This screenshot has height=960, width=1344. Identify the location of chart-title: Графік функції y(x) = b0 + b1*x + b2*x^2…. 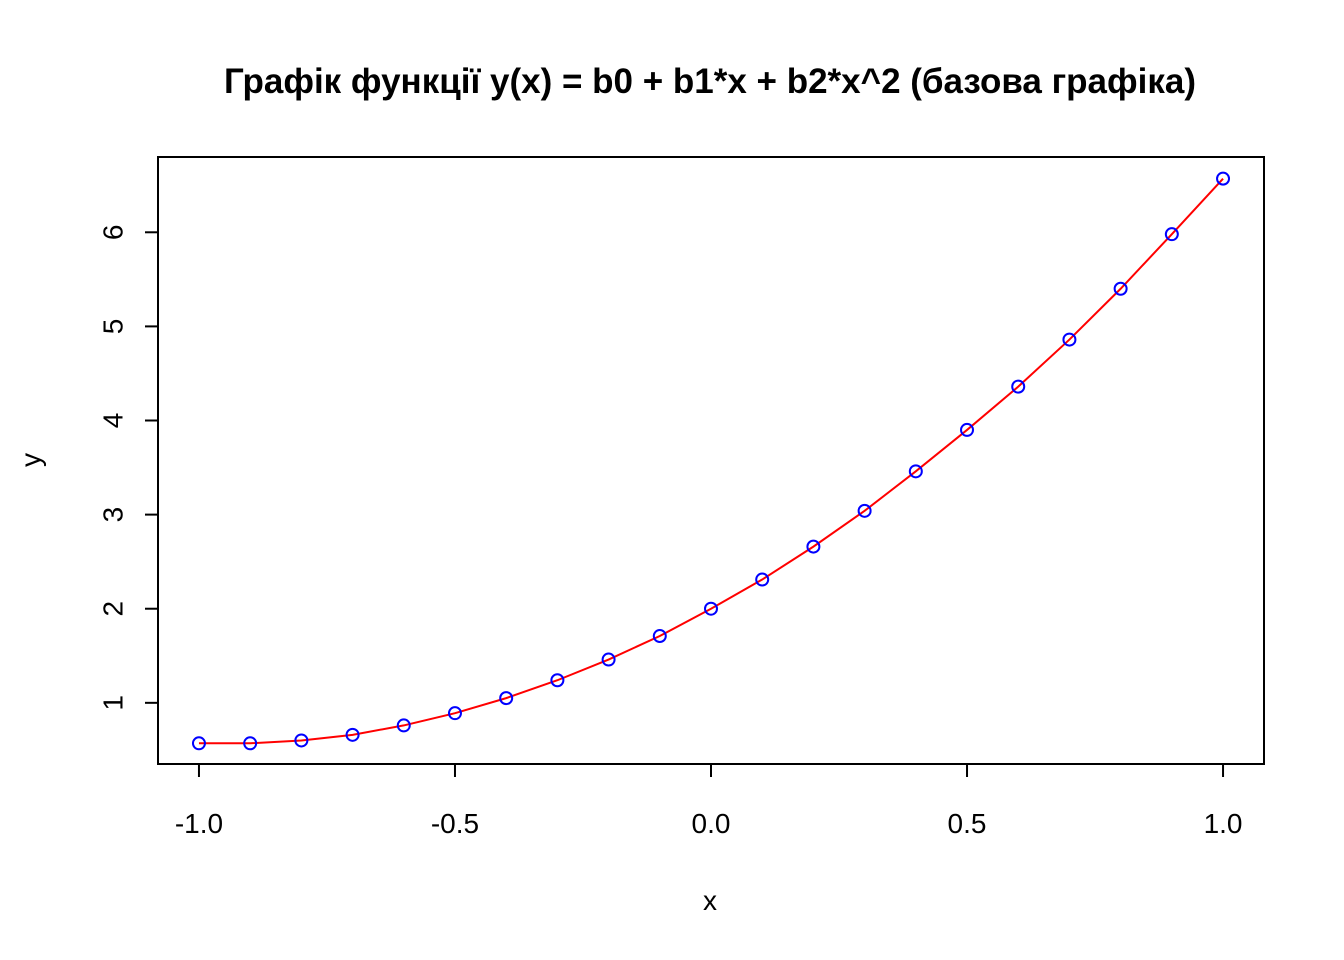
(710, 81).